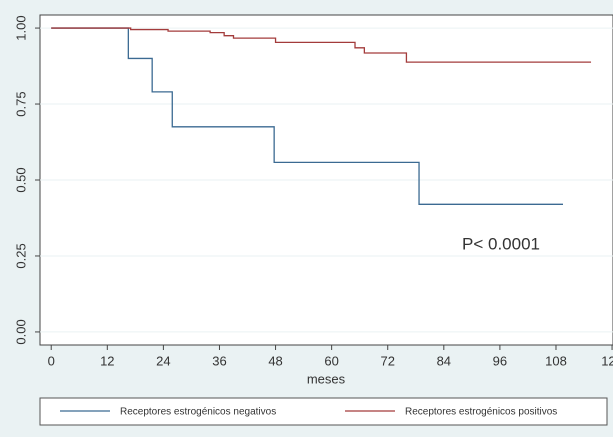 The height and width of the screenshot is (437, 613). Describe the element at coordinates (107, 360) in the screenshot. I see `x-tick-label: 12` at that location.